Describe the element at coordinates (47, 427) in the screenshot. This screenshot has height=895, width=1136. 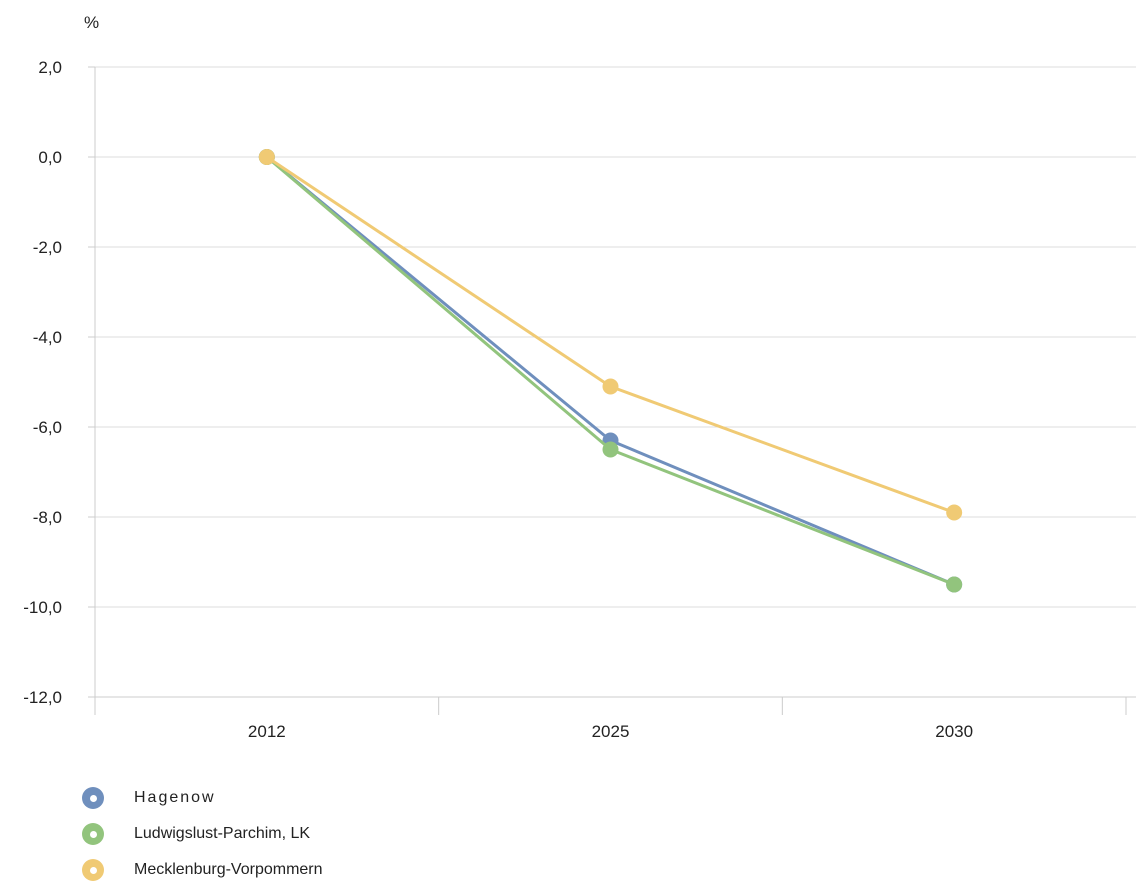
I see `y-tick-label: -6,0` at that location.